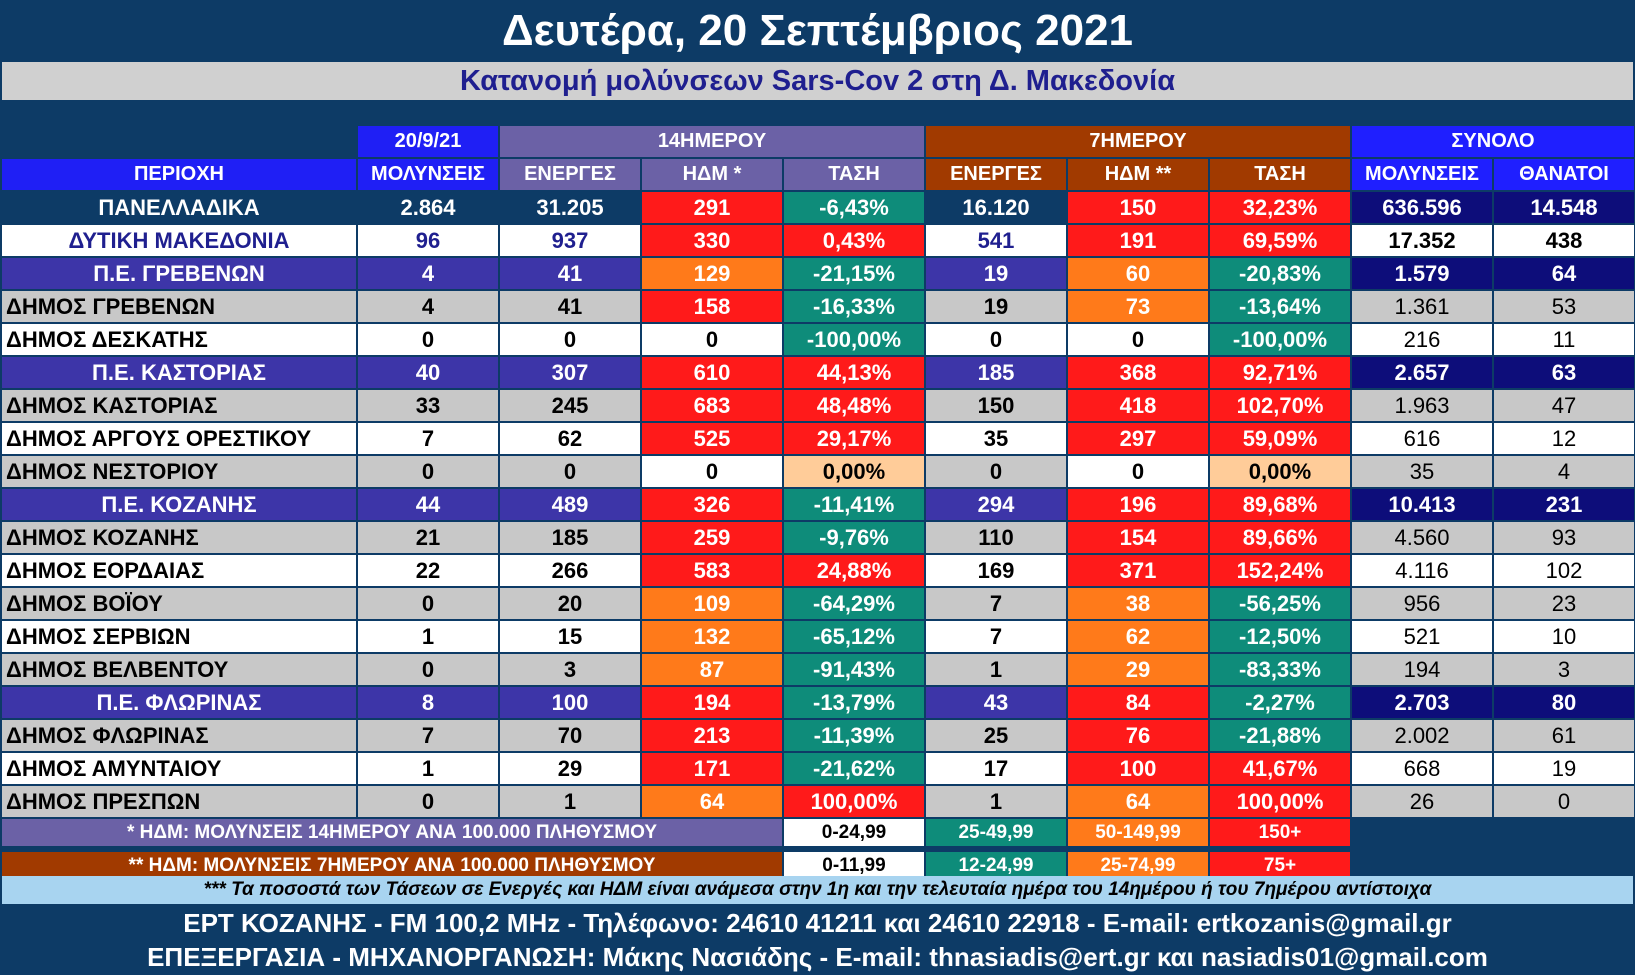 The image size is (1635, 975). Describe the element at coordinates (179, 801) in the screenshot. I see `row-label: ΔΗΜΟΣ ΠΡΕΣΠΩΝ` at that location.